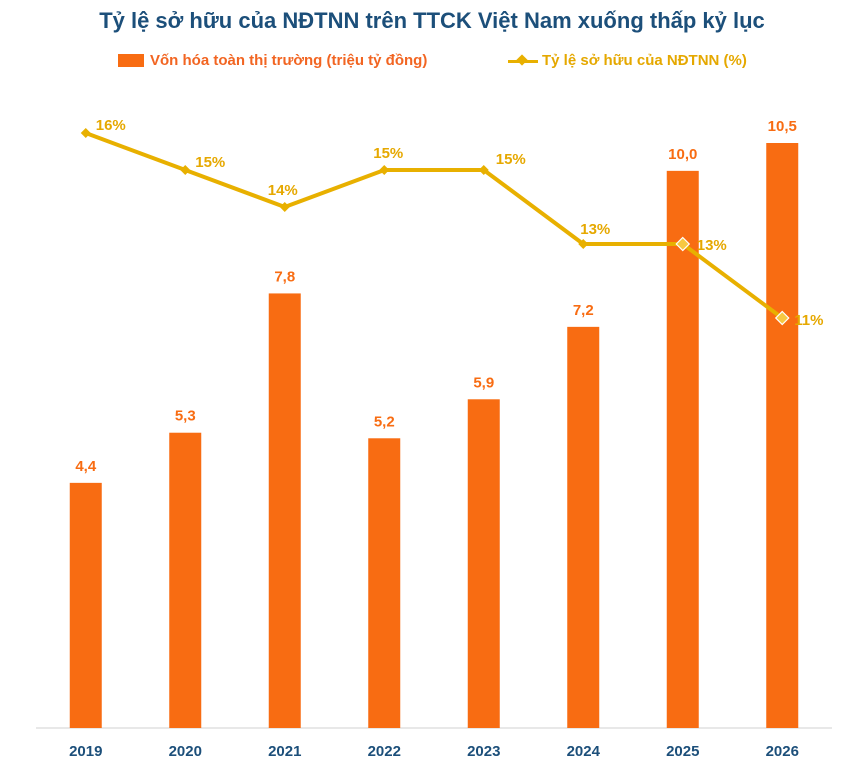 The width and height of the screenshot is (864, 768). I want to click on bar-data-label: 7,2, so click(583, 310).